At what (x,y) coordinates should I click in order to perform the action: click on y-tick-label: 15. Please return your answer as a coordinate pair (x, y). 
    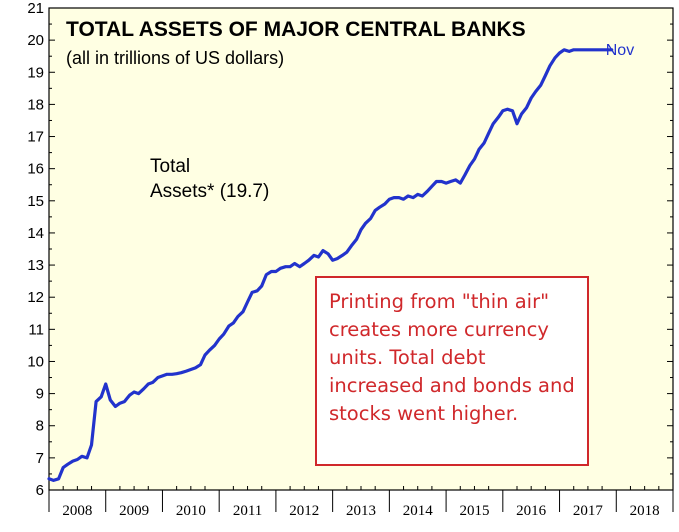
    Looking at the image, I should click on (35, 201).